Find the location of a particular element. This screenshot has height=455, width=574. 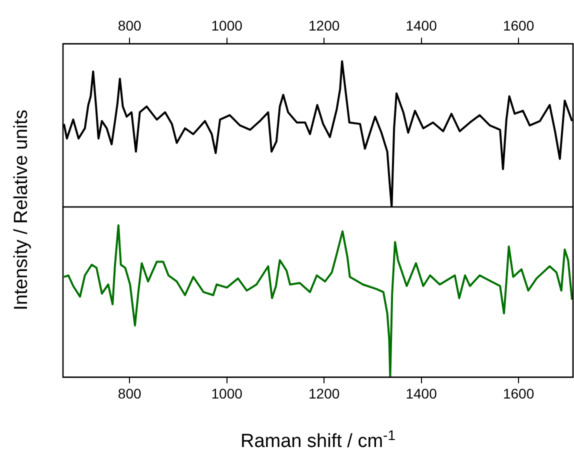

x-axis-title: Raman shift / cm$^{-1}$ is located at coordinates (318, 440).